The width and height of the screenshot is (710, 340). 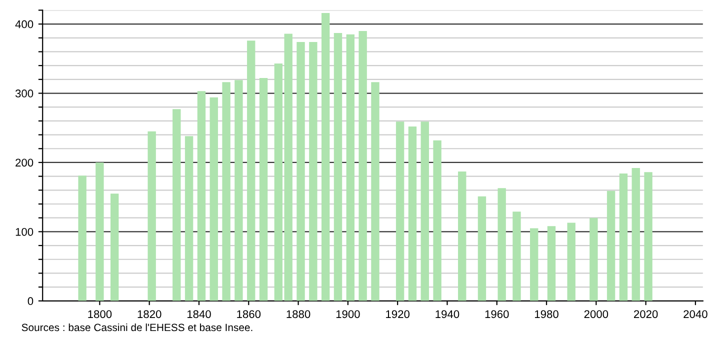 What do you see at coordinates (497, 314) in the screenshot?
I see `x-tick-label: 1960` at bounding box center [497, 314].